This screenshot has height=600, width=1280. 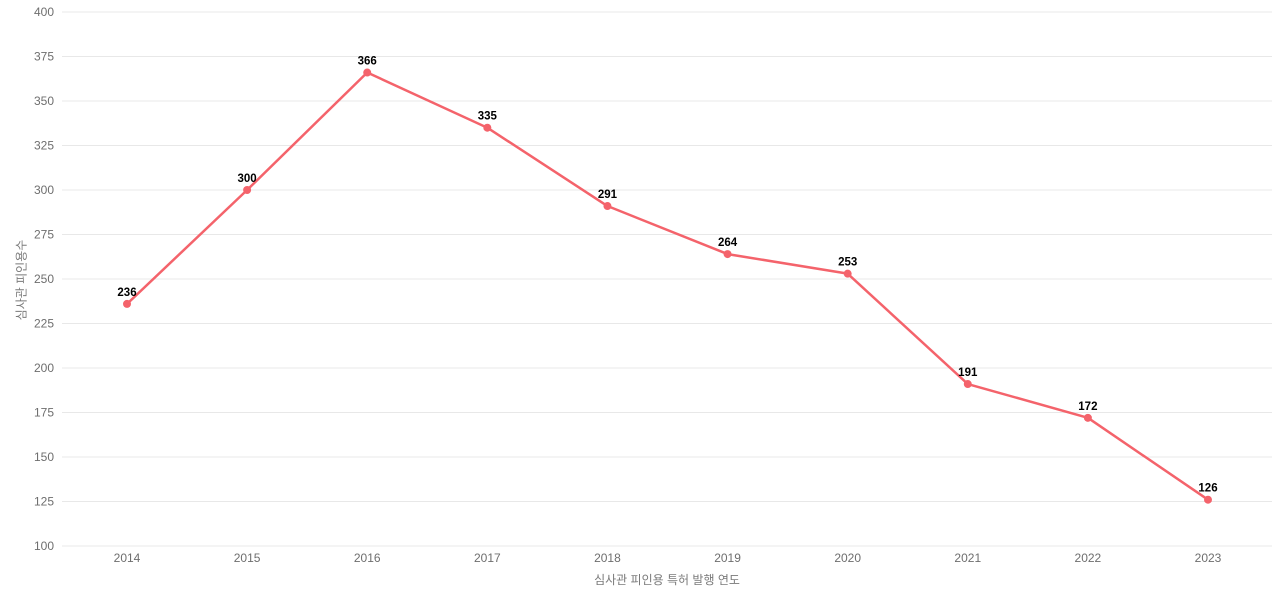 What do you see at coordinates (21, 280) in the screenshot?
I see `y-axis-title: 심사관 피인용수` at bounding box center [21, 280].